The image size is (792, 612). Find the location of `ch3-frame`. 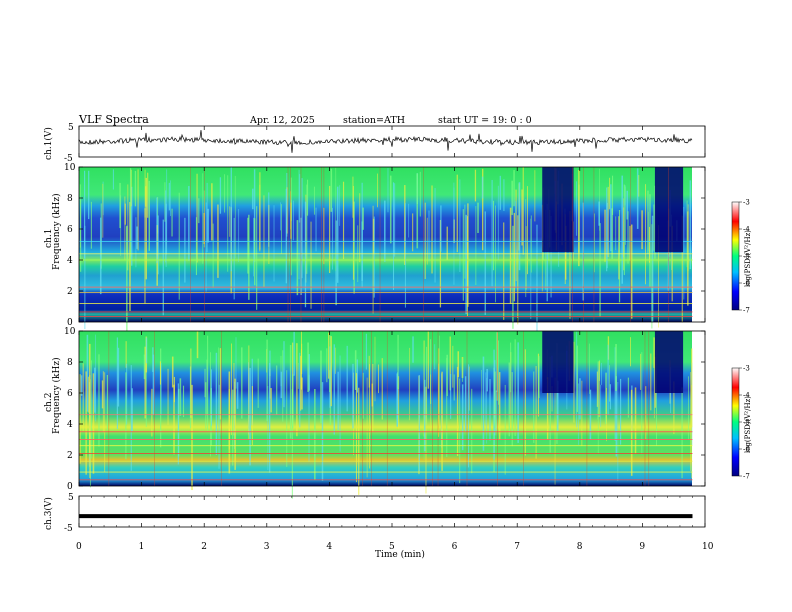

ch3-frame is located at coordinates (392, 511).